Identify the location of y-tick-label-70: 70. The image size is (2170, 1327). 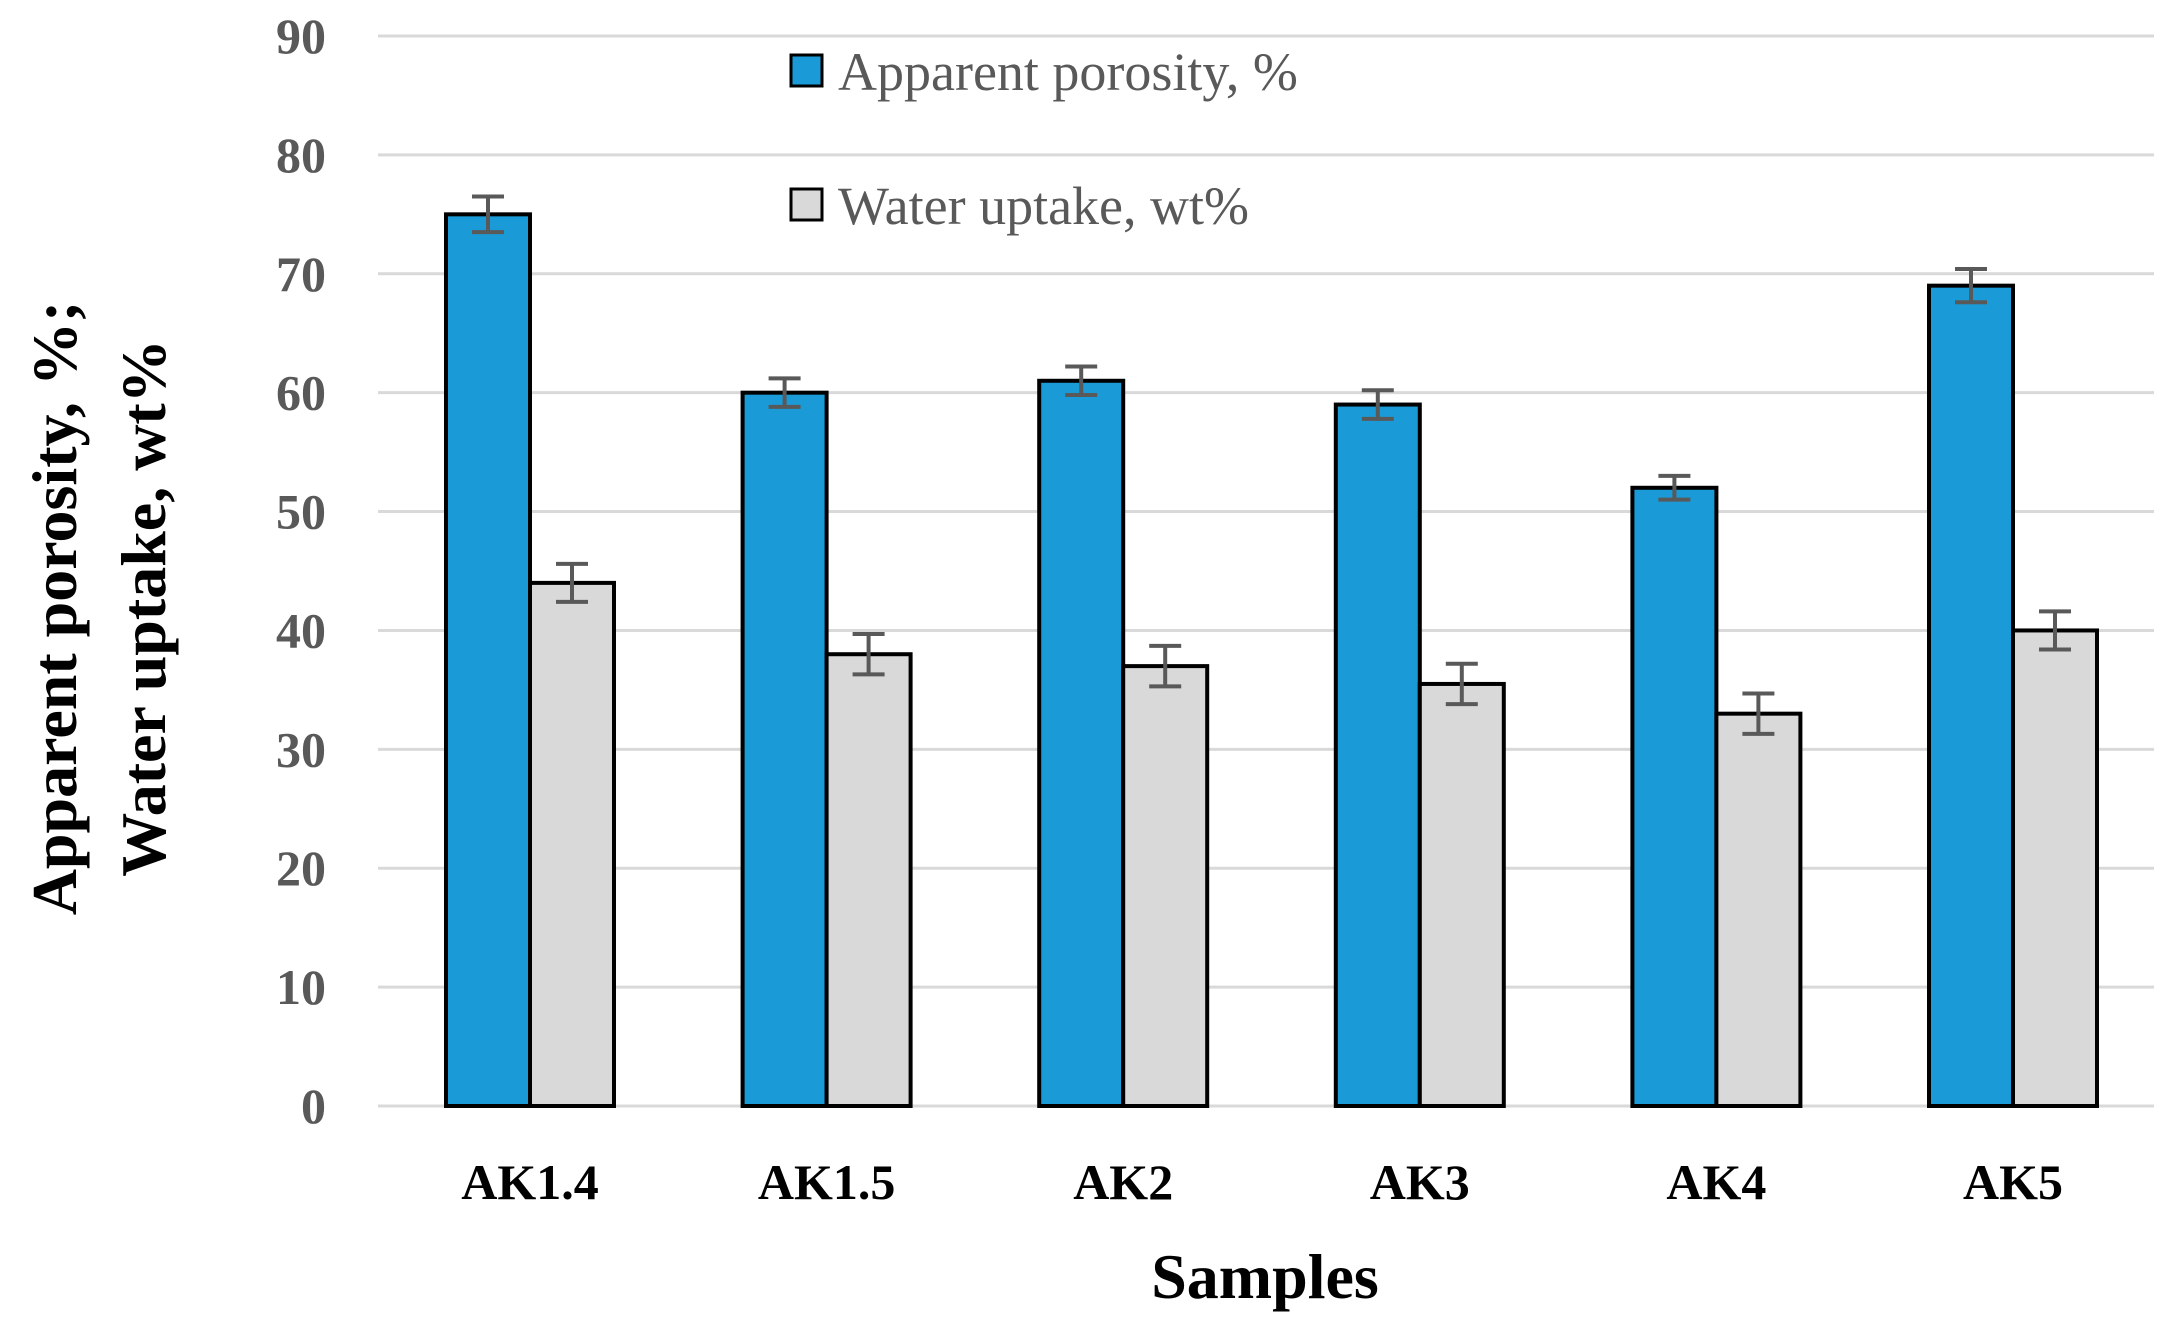
(301, 274).